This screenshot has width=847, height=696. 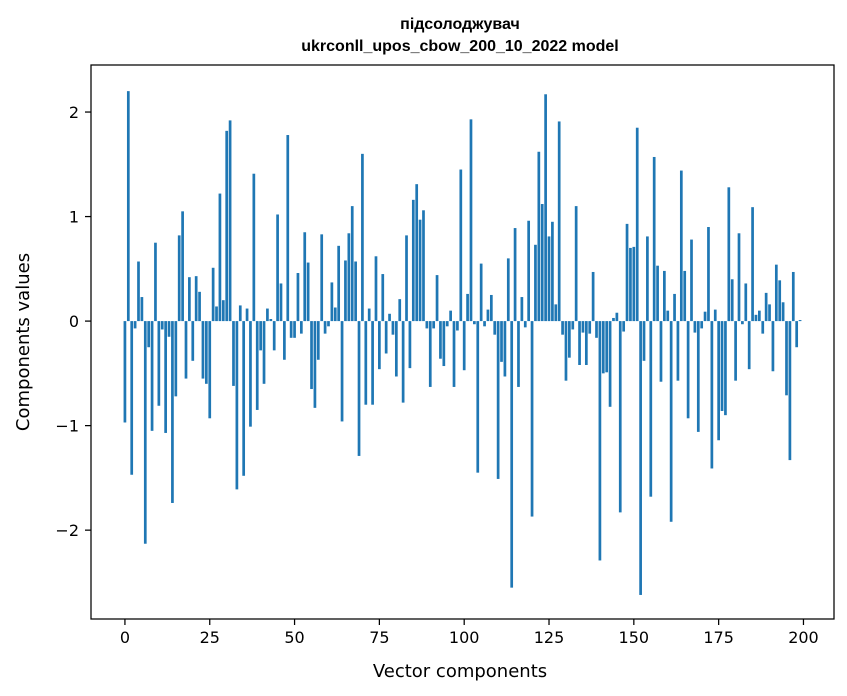 I want to click on x-tick-label: 175, so click(x=718, y=637).